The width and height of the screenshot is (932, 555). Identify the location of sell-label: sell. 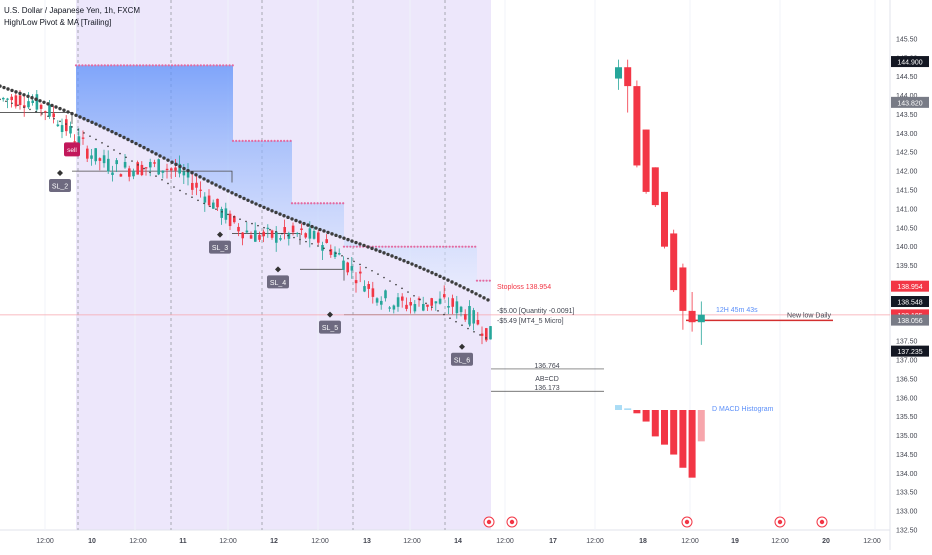
(72, 150).